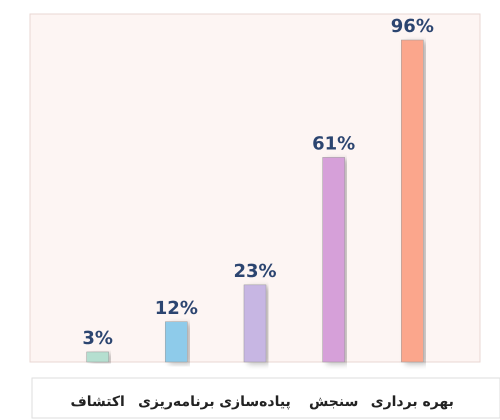 Image resolution: width=500 pixels, height=420 pixels. Describe the element at coordinates (412, 26) in the screenshot. I see `data-label: 96%` at that location.